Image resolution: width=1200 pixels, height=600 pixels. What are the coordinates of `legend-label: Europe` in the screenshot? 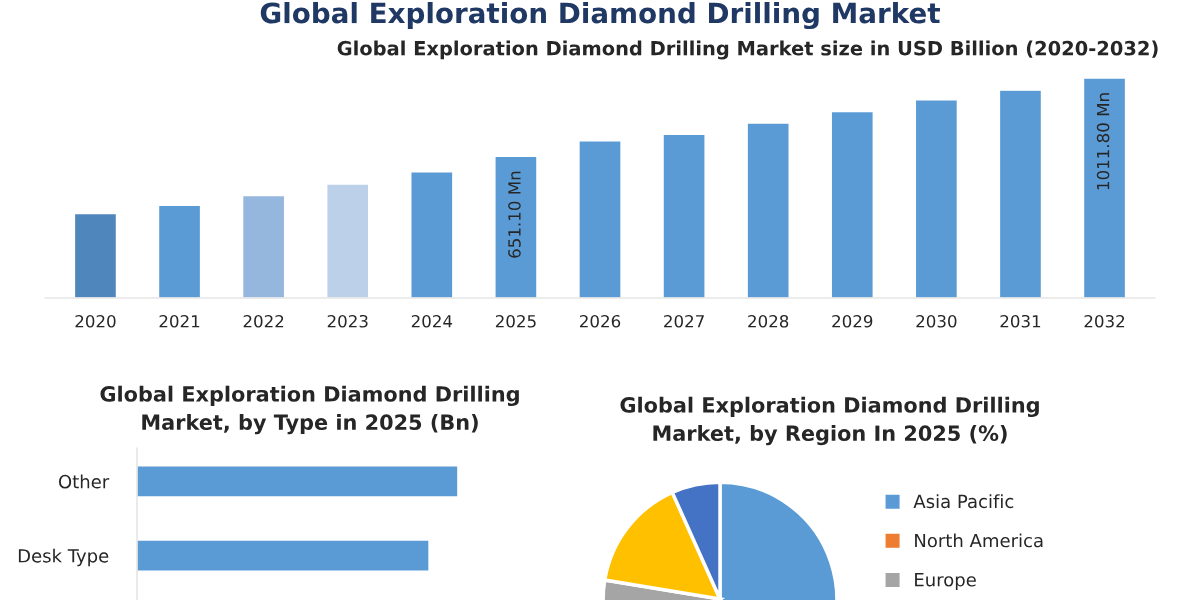 It's located at (945, 582).